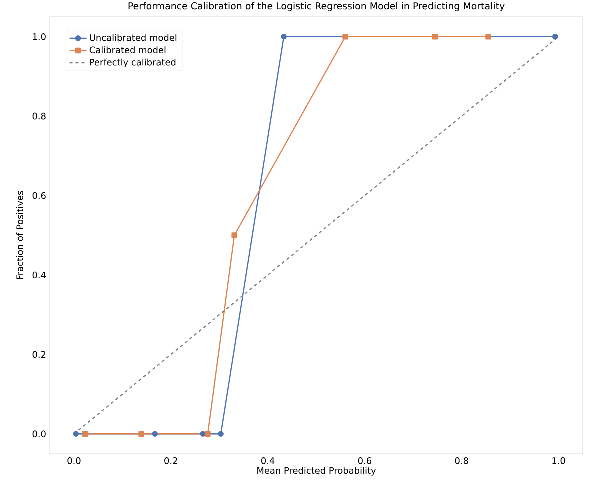  What do you see at coordinates (133, 38) in the screenshot?
I see `legend-label: Uncalibrated model` at bounding box center [133, 38].